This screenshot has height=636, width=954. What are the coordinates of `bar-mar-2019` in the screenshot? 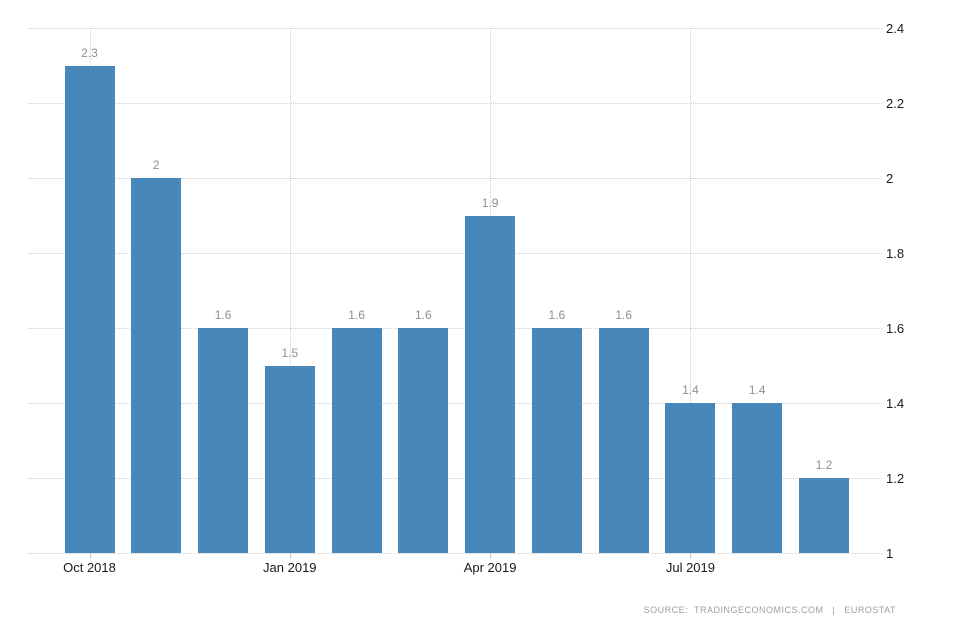 It's located at (423, 440).